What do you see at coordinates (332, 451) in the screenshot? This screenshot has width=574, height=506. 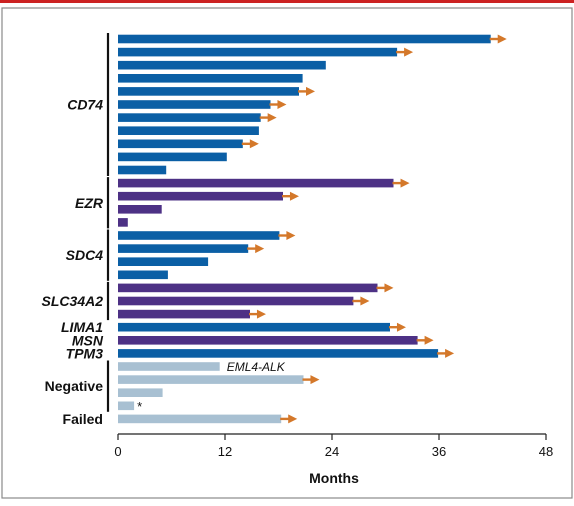 I see `x-tick-label: 24` at bounding box center [332, 451].